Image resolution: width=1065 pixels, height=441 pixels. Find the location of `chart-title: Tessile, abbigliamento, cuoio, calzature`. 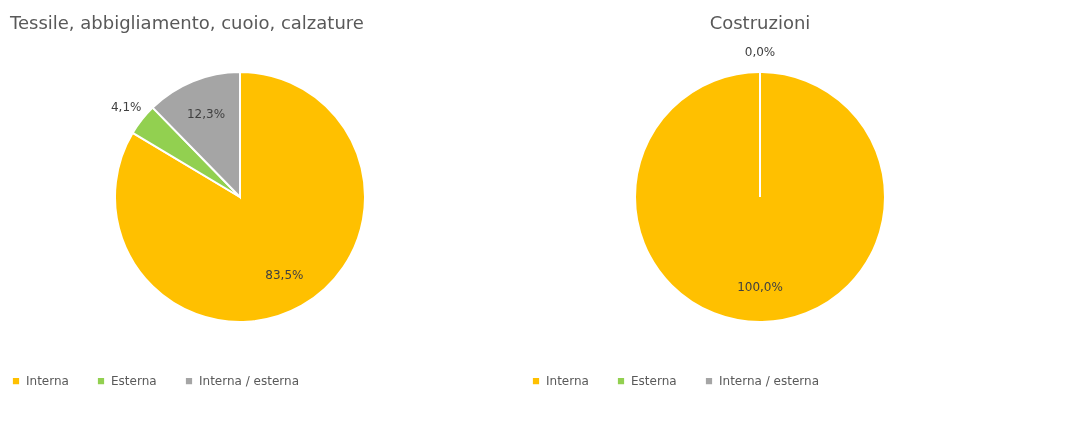

chart-title: Tessile, abbigliamento, cuoio, calzature is located at coordinates (186, 22).